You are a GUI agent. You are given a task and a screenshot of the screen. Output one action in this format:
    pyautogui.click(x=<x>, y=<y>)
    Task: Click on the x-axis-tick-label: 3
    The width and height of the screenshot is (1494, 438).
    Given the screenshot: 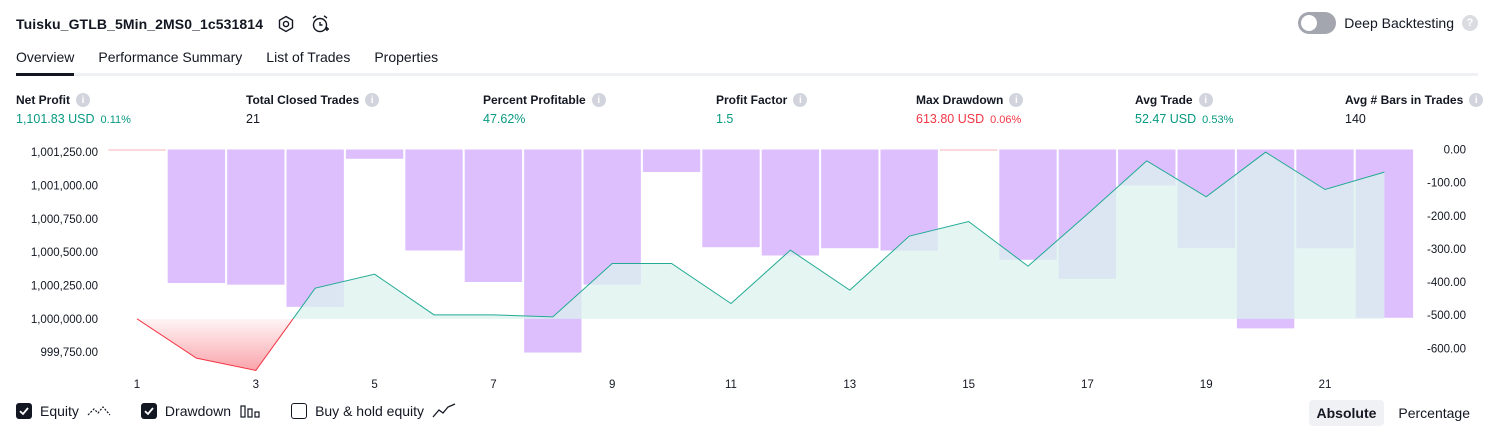 What is the action you would take?
    pyautogui.click(x=256, y=384)
    